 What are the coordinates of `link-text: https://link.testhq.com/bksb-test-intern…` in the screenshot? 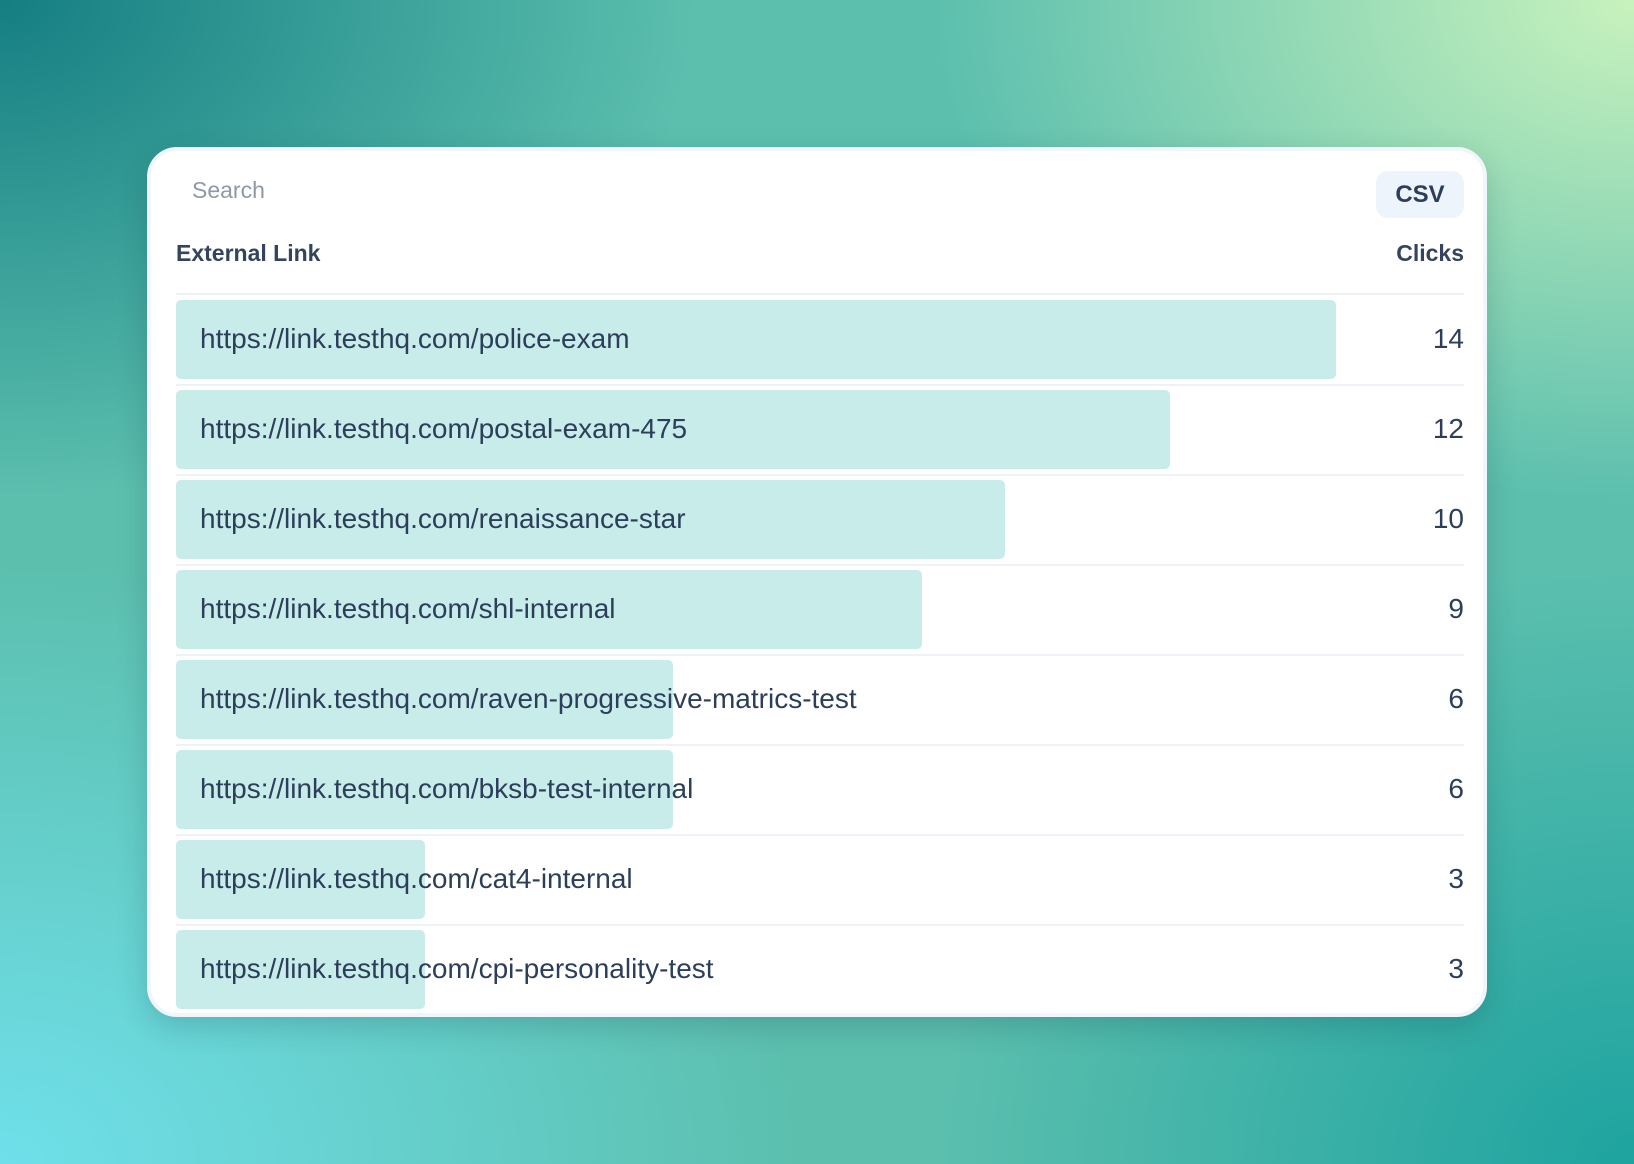 It's located at (447, 788).